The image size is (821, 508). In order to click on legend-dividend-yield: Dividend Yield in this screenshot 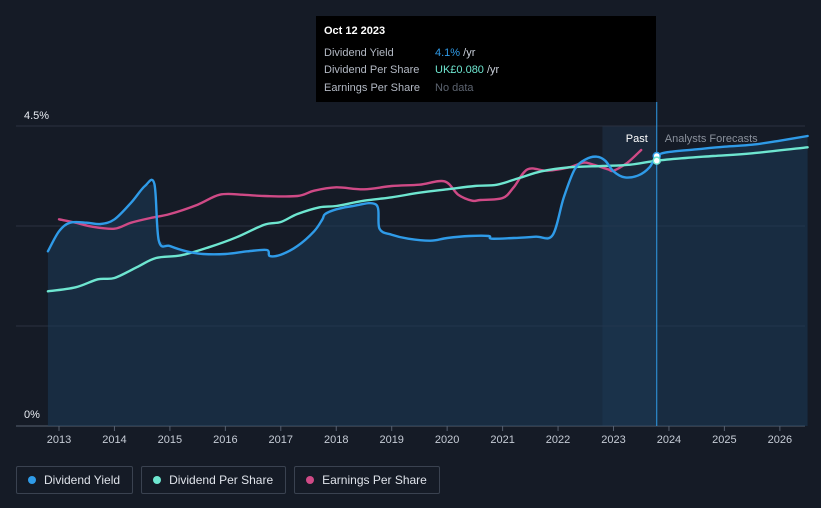, I will do `click(75, 480)`.